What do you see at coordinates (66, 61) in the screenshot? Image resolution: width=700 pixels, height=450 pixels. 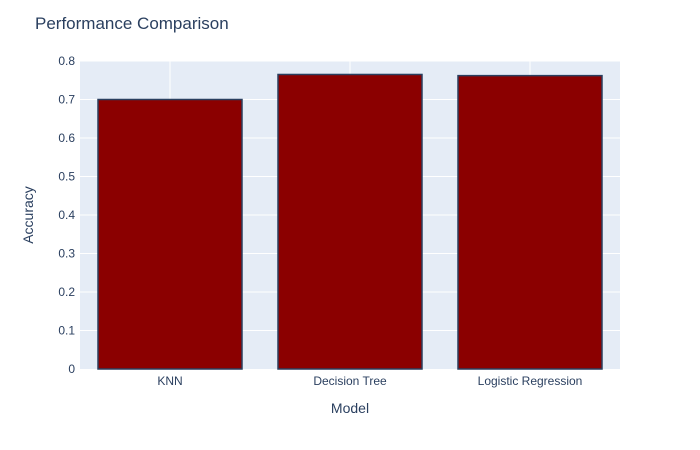 I see `y-tick-label: 0.8` at bounding box center [66, 61].